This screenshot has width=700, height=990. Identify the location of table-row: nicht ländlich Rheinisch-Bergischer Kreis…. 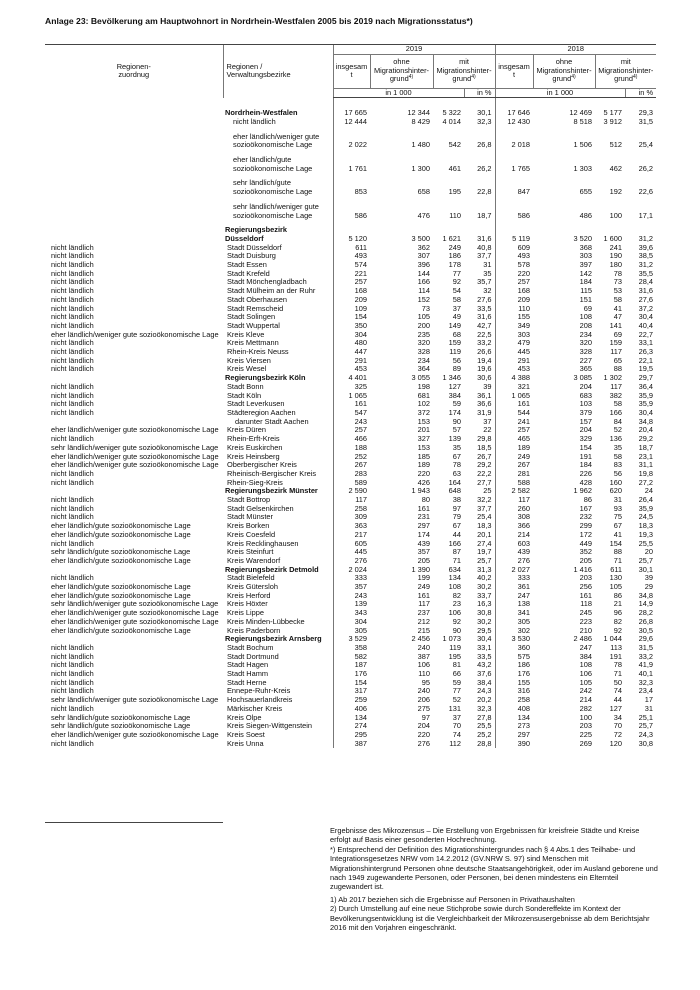
(350, 474).